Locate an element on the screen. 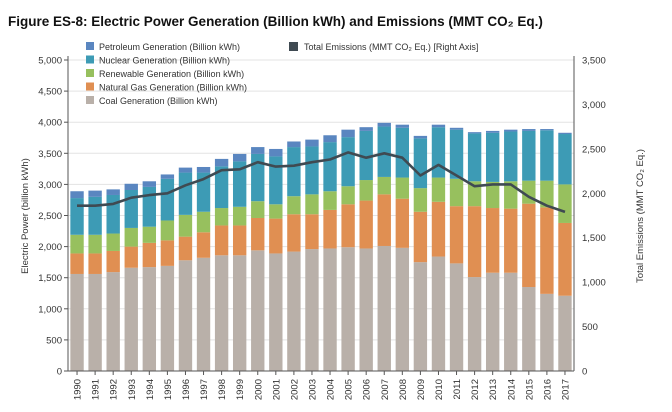  x-tick-label: 1995 is located at coordinates (168, 389).